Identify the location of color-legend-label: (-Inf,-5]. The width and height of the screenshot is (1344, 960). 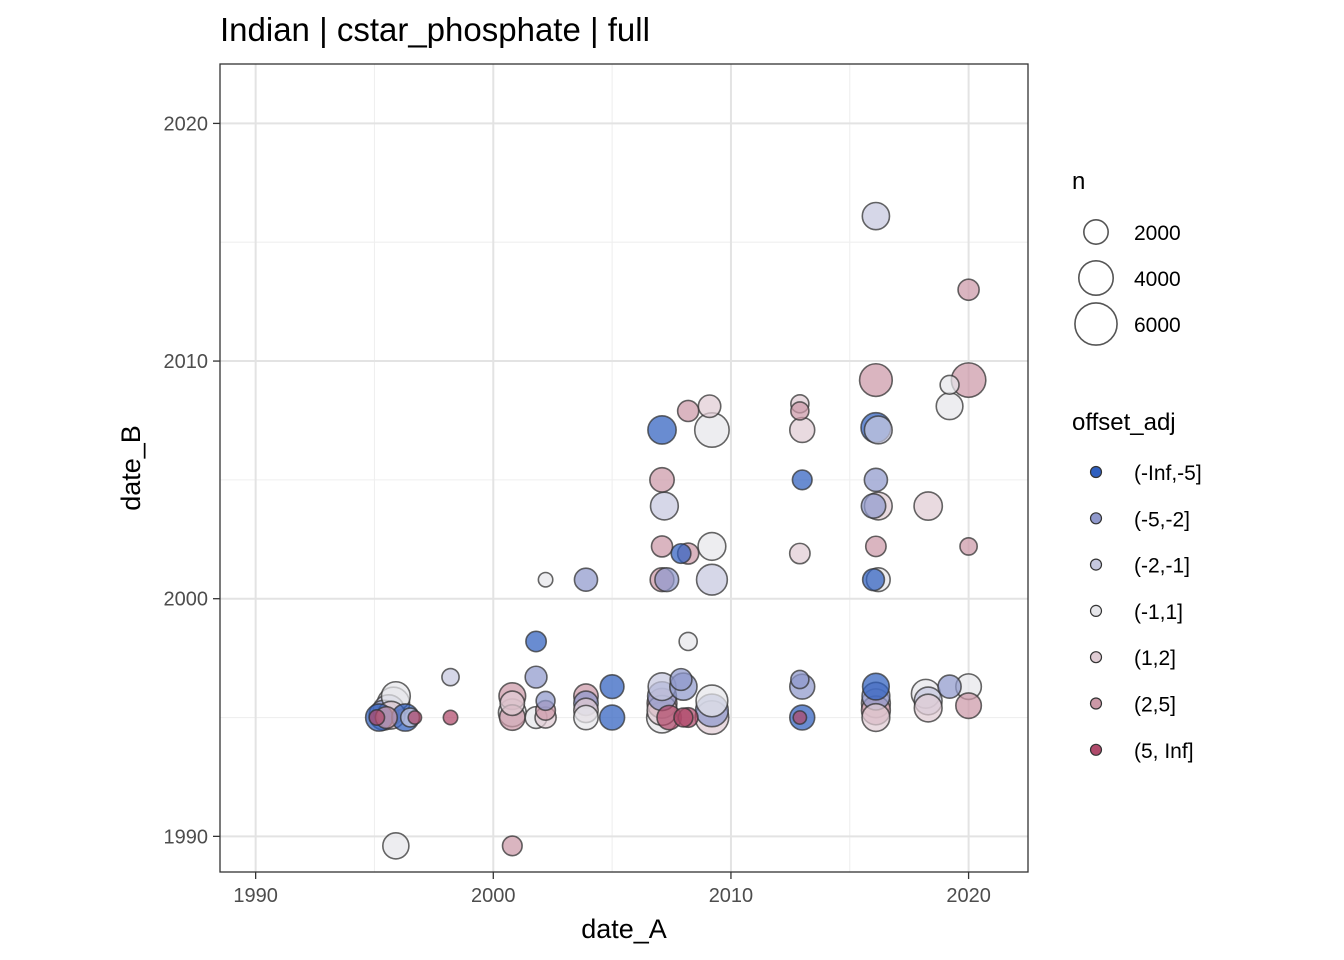
(1168, 473).